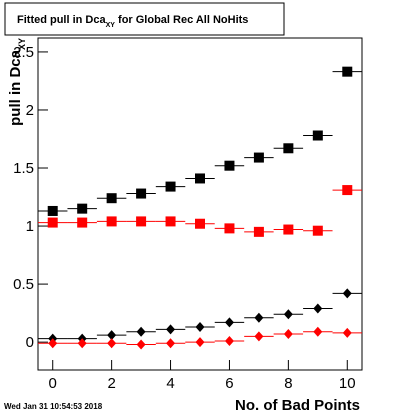 This screenshot has height=414, width=400. What do you see at coordinates (229, 383) in the screenshot?
I see `x-tick-label: 6` at bounding box center [229, 383].